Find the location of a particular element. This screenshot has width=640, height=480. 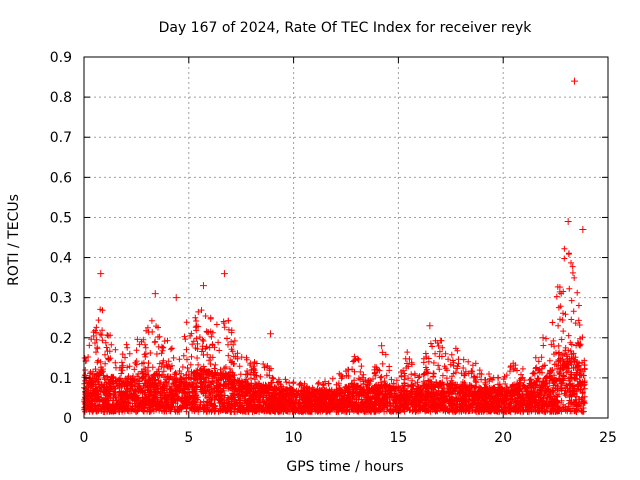

y-tick-label: 0.4 is located at coordinates (61, 259).